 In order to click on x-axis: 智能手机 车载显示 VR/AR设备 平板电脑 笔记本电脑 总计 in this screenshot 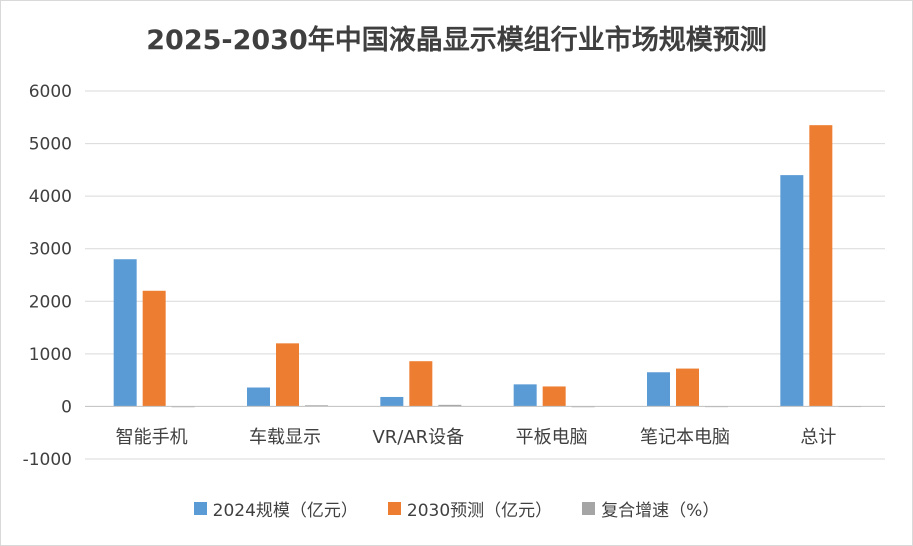, I will do `click(485, 426)`.